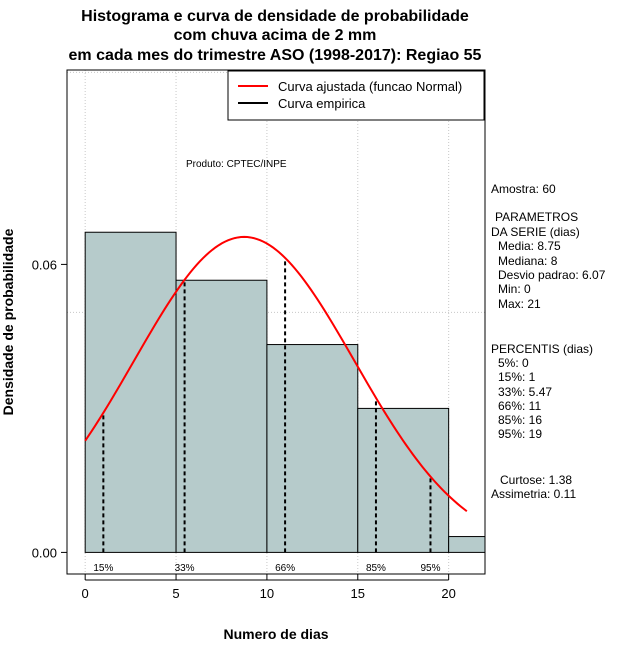  What do you see at coordinates (520, 420) in the screenshot?
I see `stat-p85: 85%: 16` at bounding box center [520, 420].